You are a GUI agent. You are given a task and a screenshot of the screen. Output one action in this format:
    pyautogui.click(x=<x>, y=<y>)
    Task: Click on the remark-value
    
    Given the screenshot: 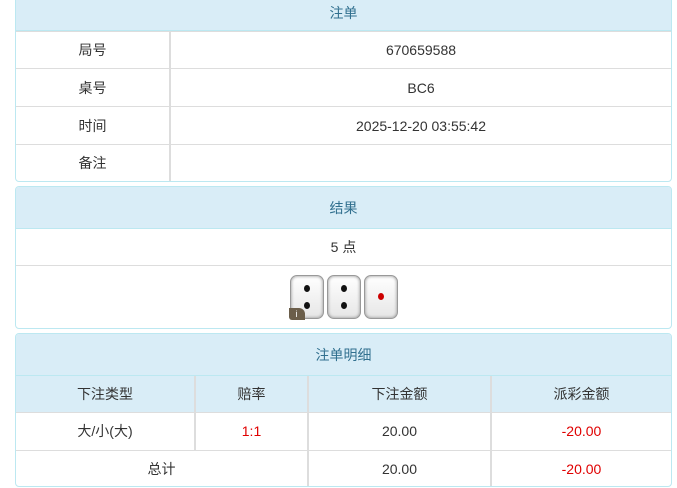 What is the action you would take?
    pyautogui.click(x=420, y=162)
    